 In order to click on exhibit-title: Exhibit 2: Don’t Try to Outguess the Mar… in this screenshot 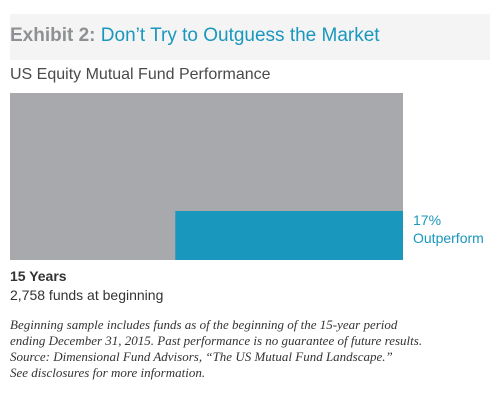, I will do `click(250, 37)`.